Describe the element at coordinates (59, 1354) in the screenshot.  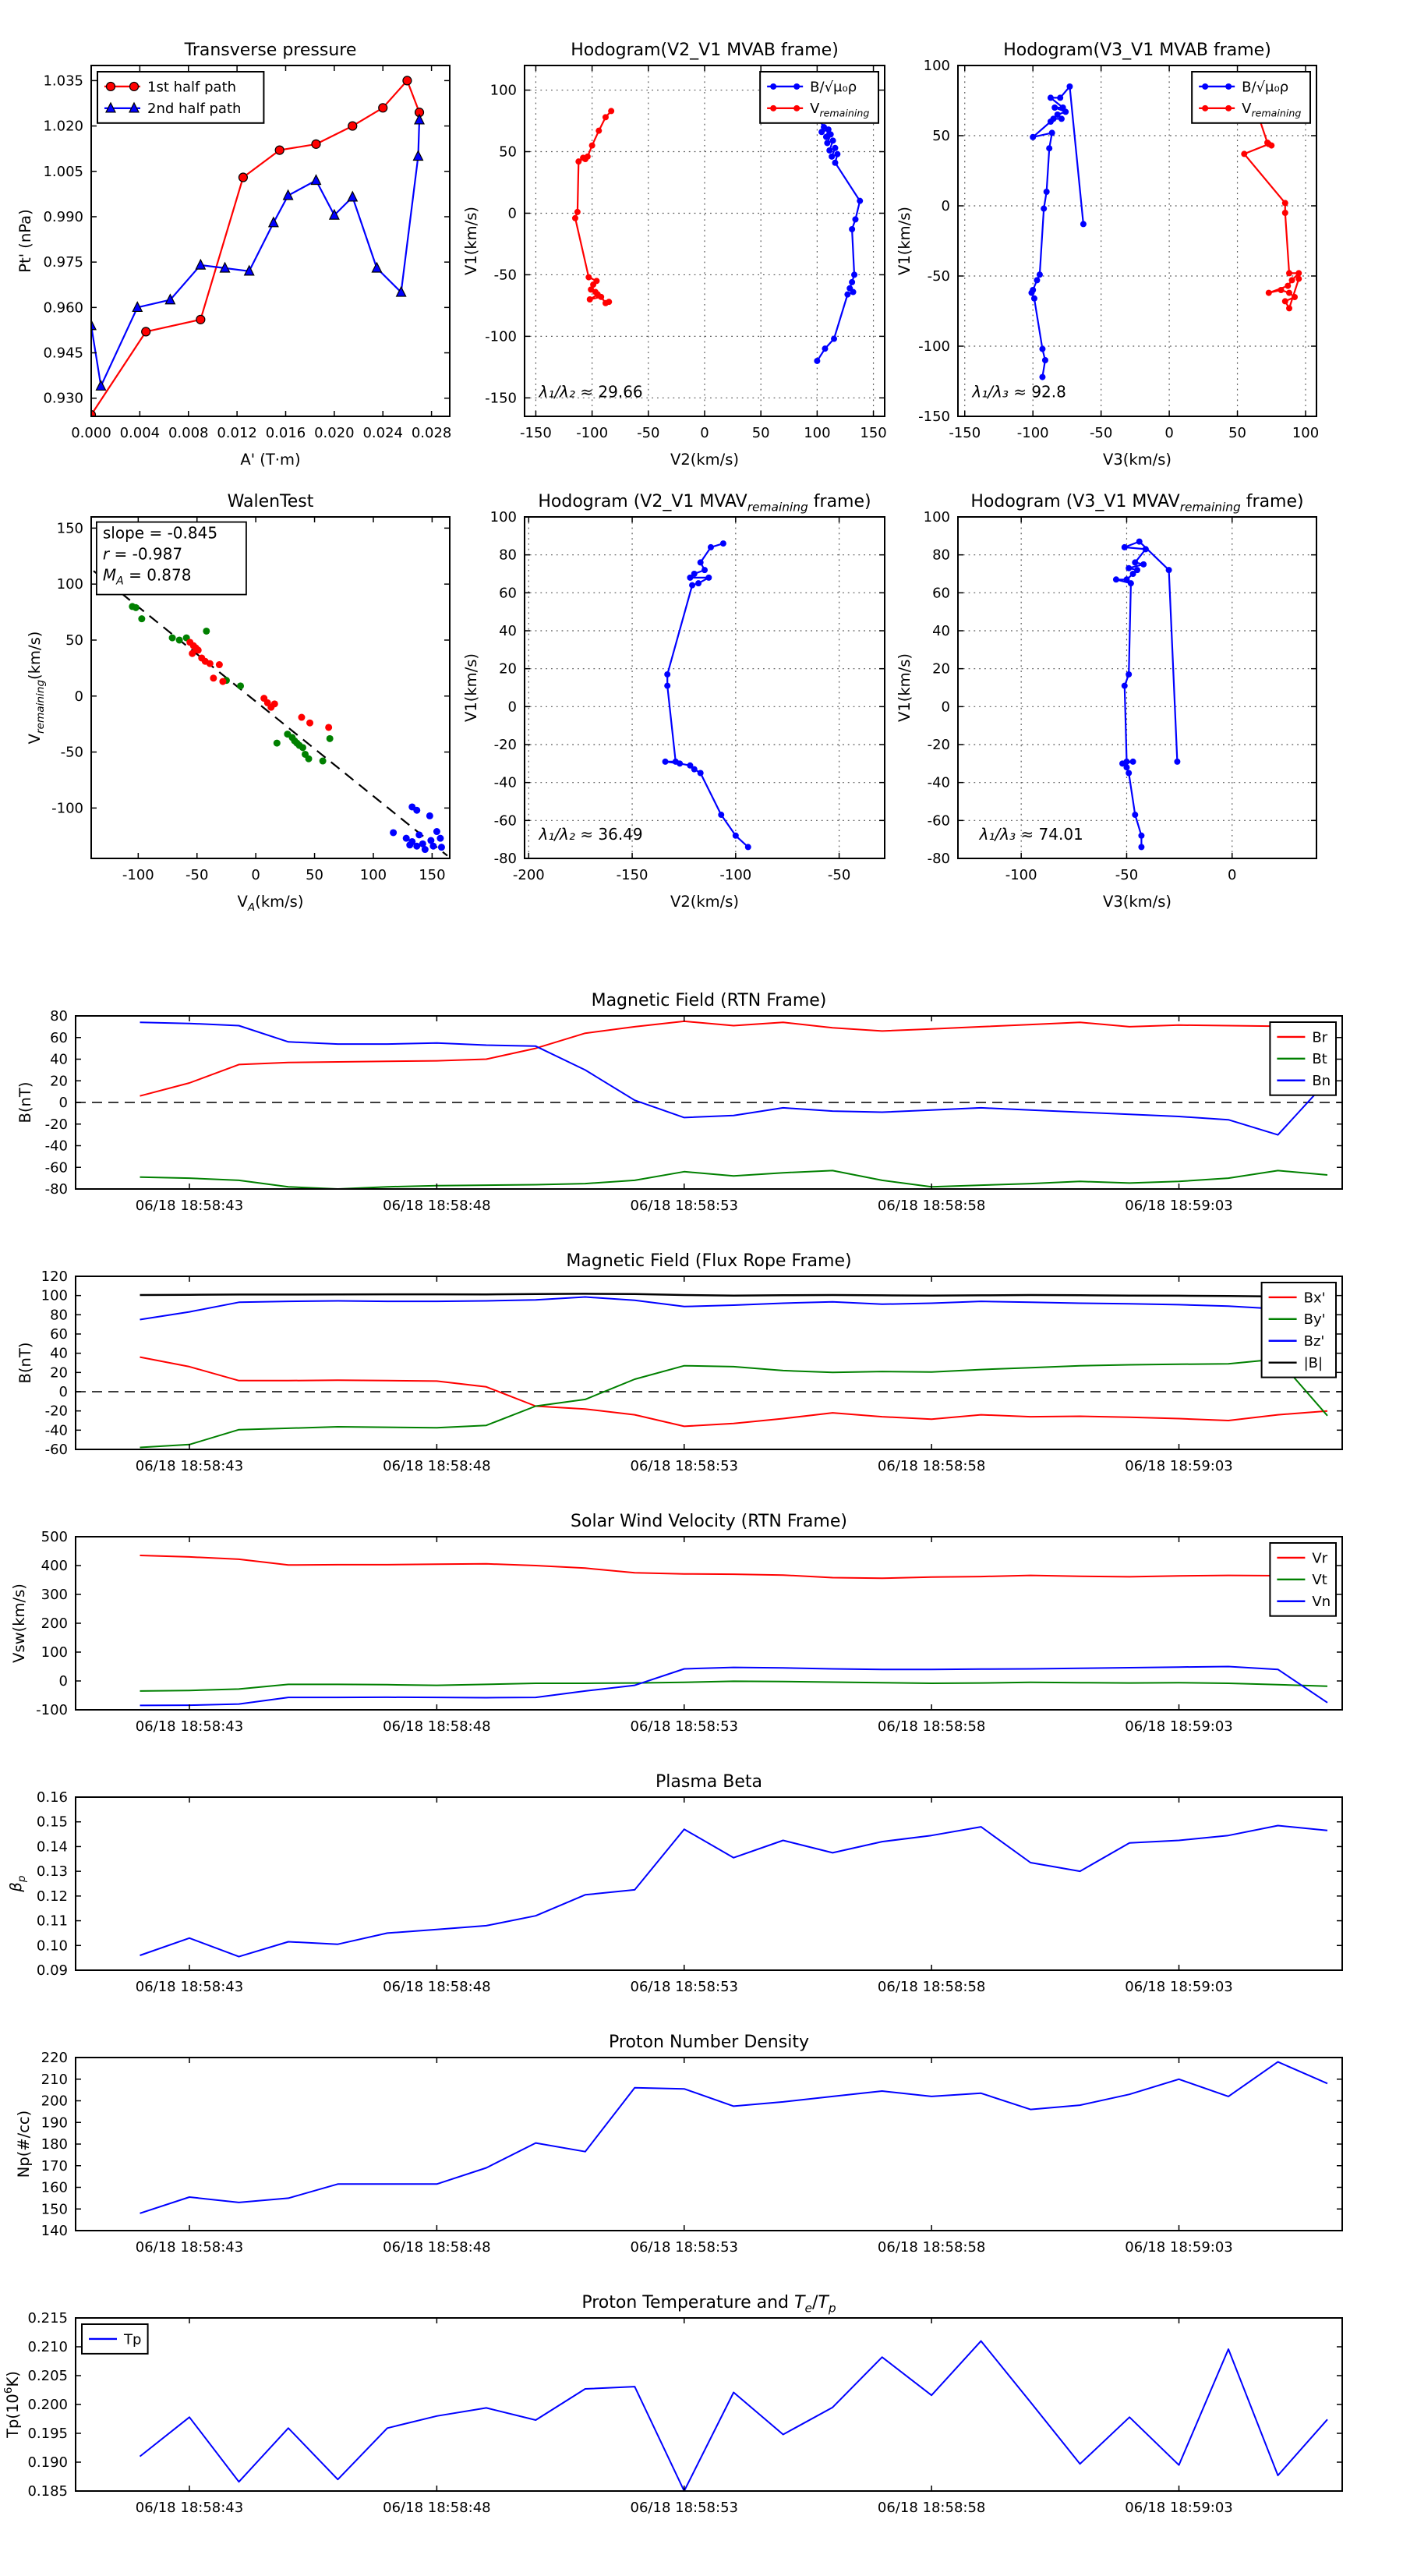
I see `y-tick-label: 40` at that location.